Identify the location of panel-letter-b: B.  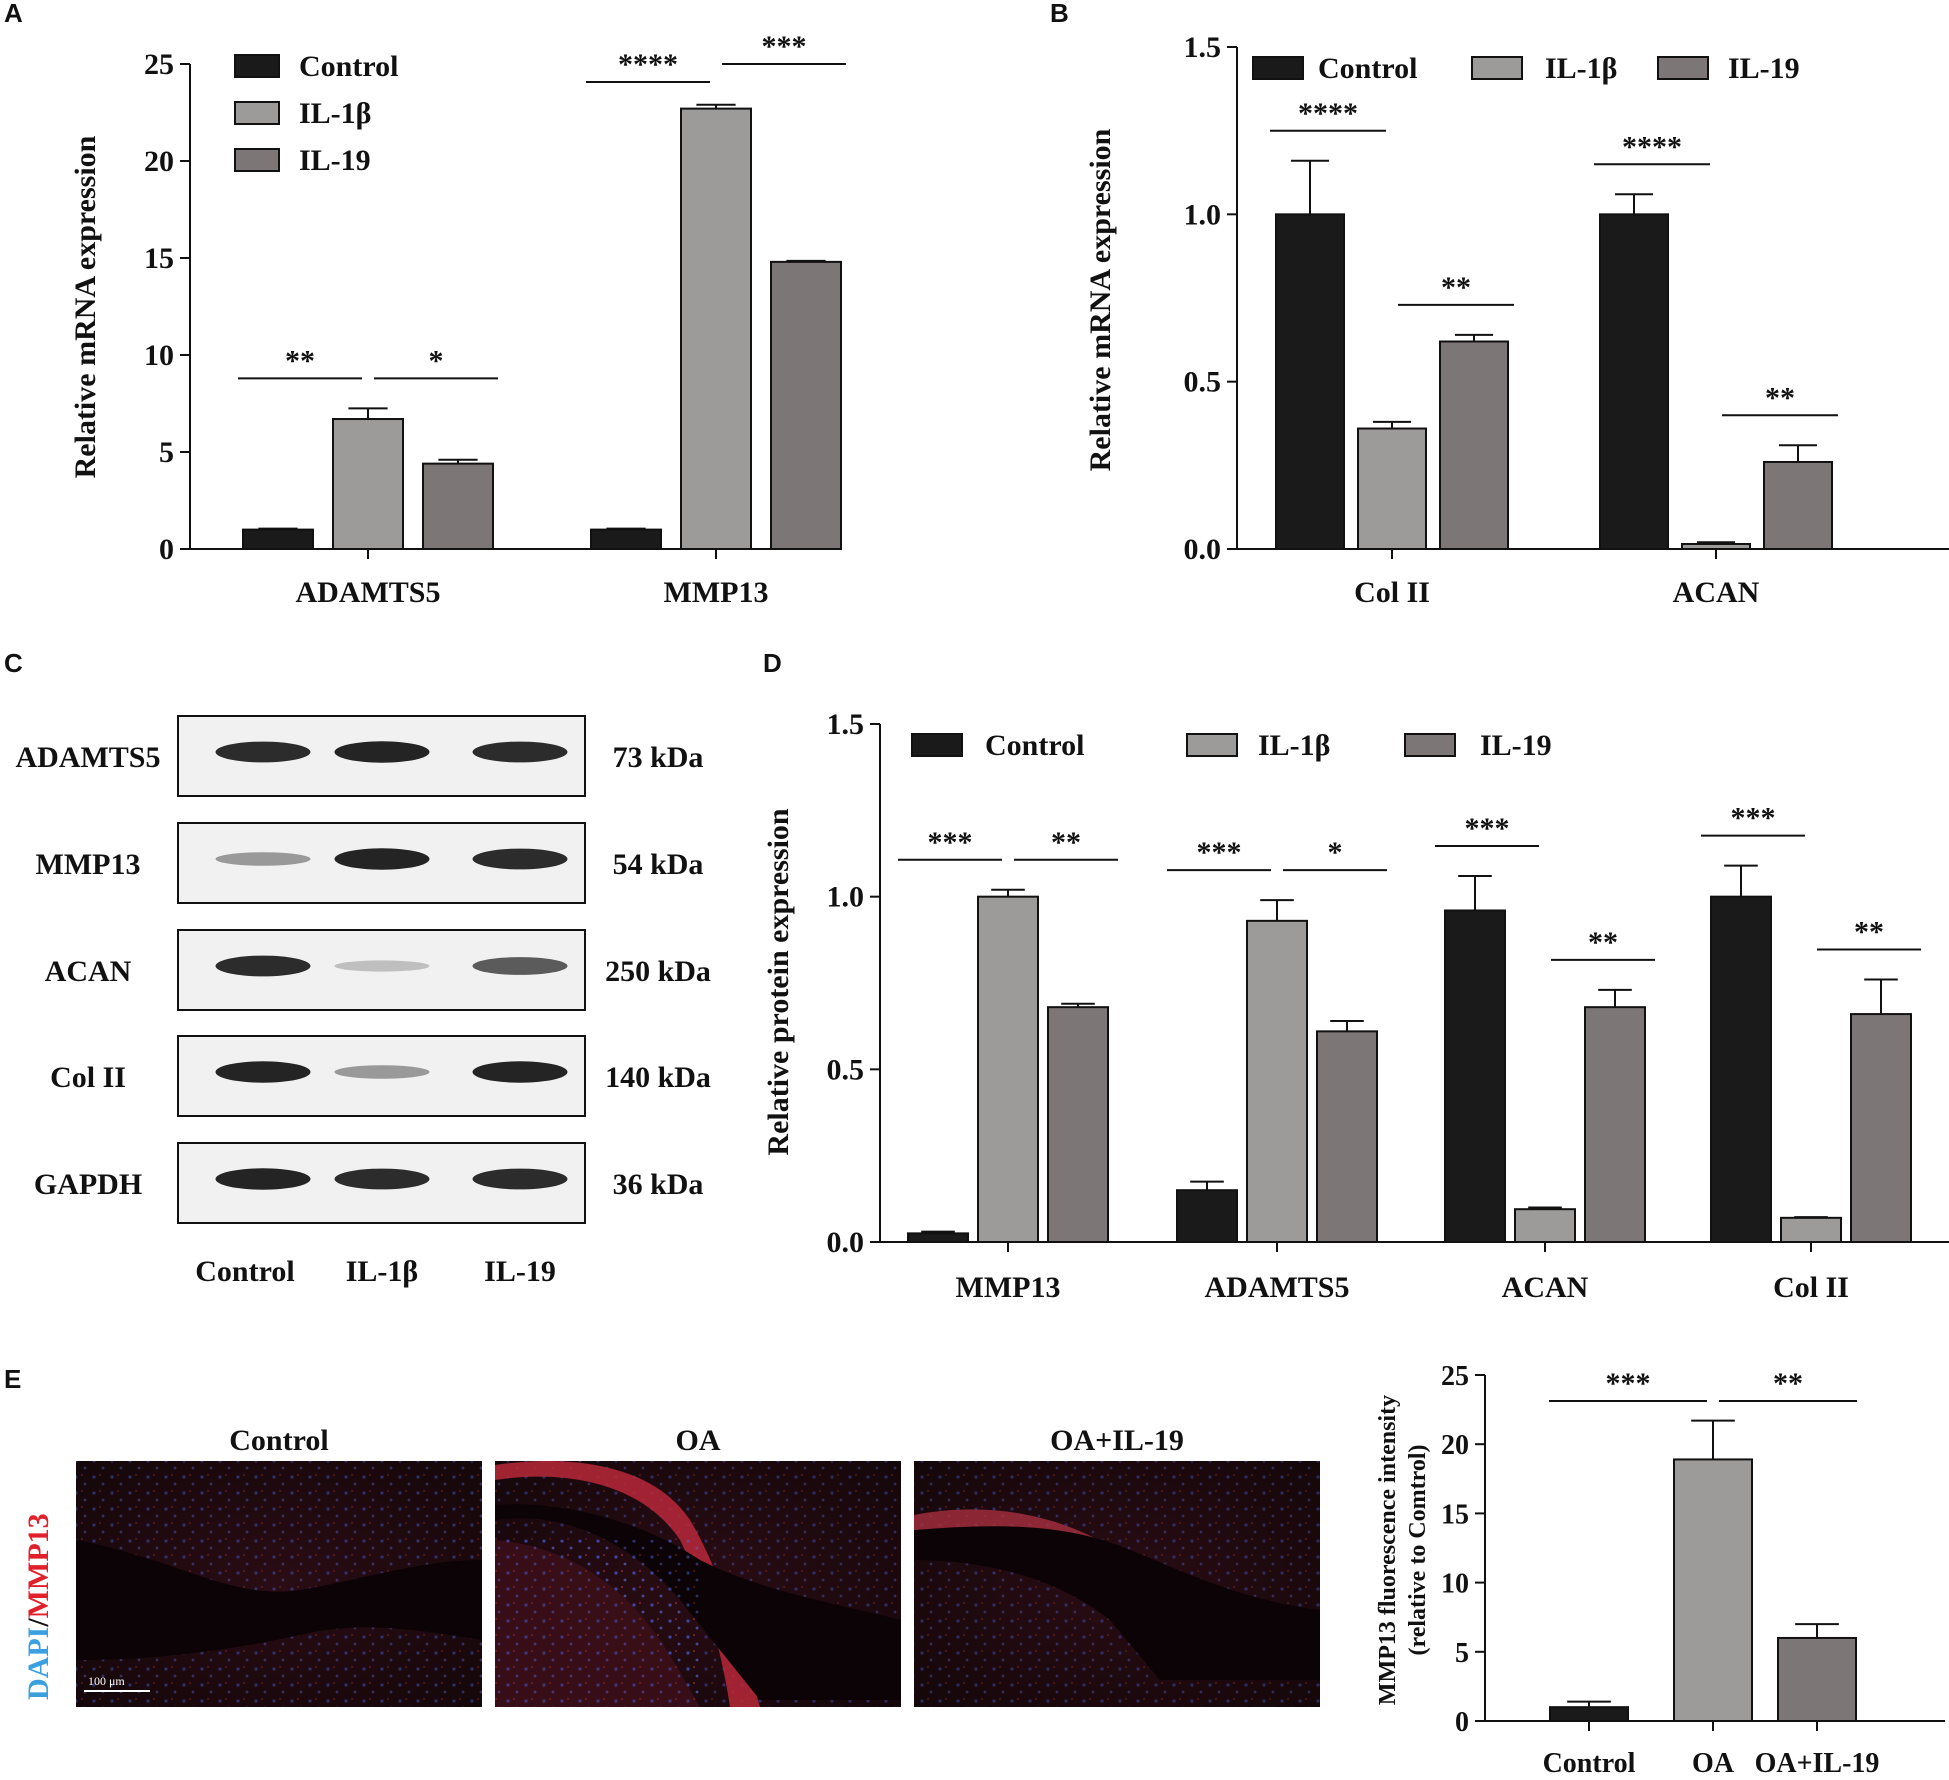
(1059, 14).